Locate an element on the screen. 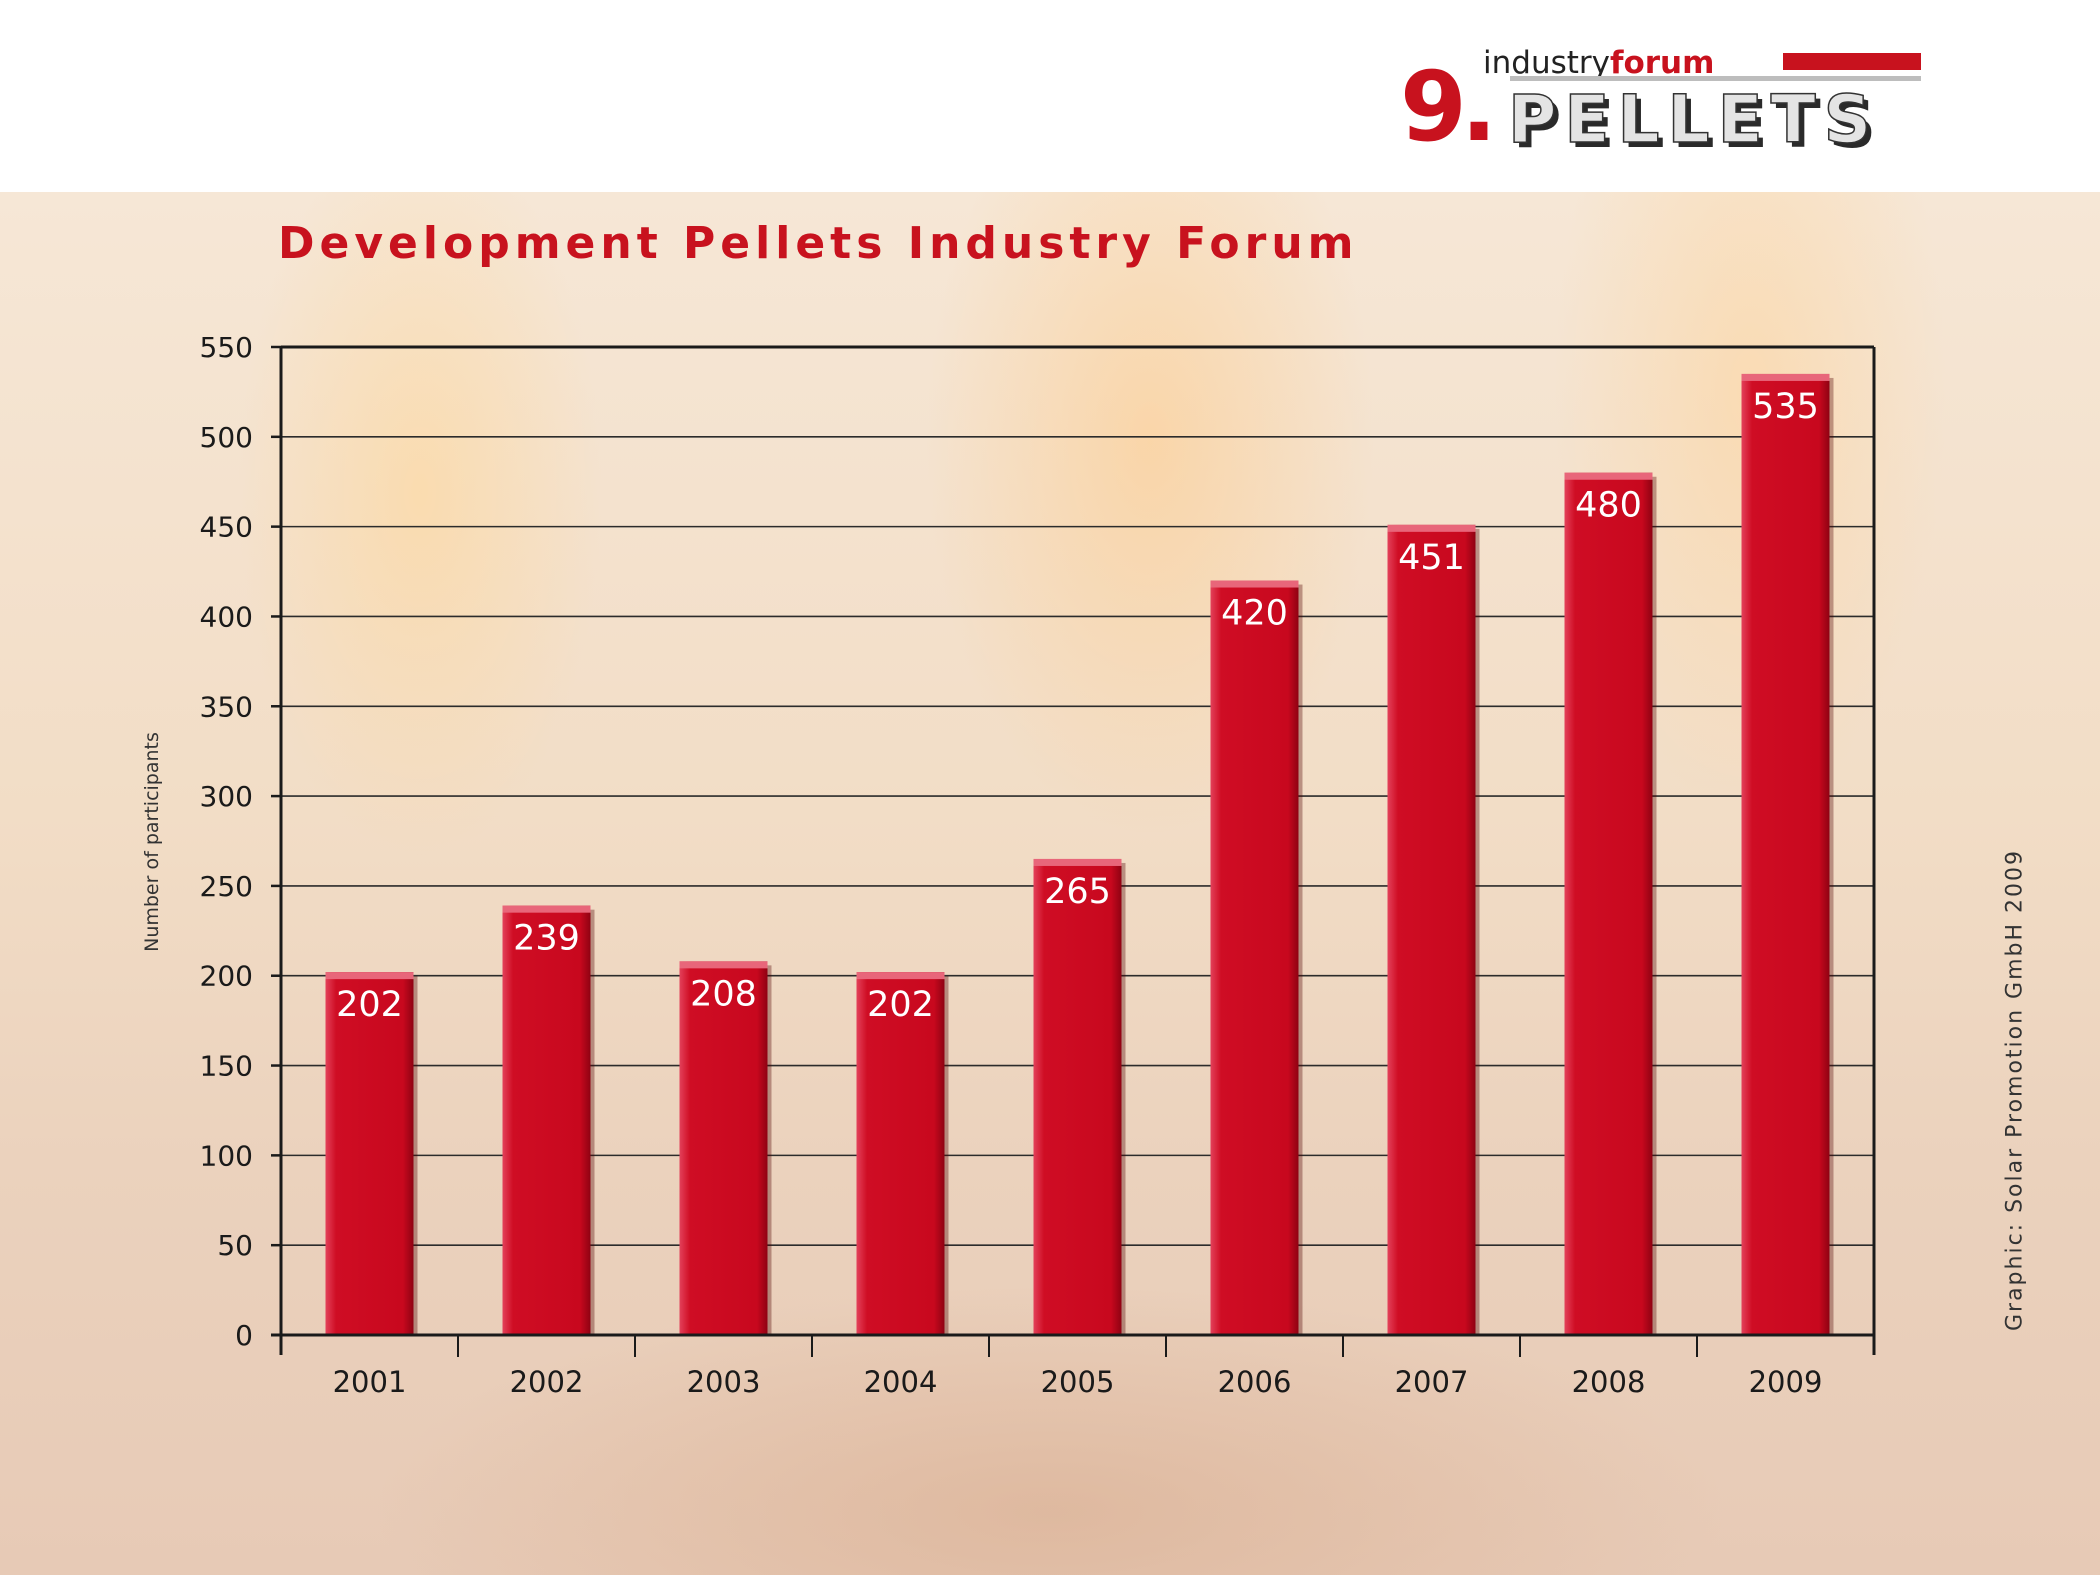 Image resolution: width=2100 pixels, height=1575 pixels. y-tick-label: 0 is located at coordinates (244, 1335).